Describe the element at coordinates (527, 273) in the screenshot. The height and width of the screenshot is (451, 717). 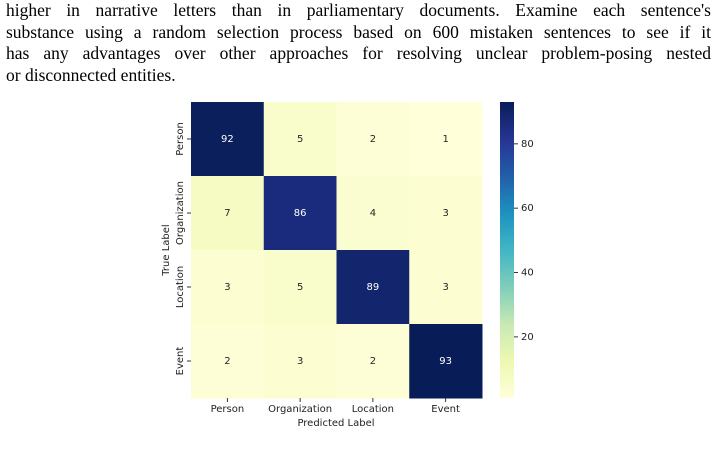
I see `colorbar-tick-label: 40` at that location.